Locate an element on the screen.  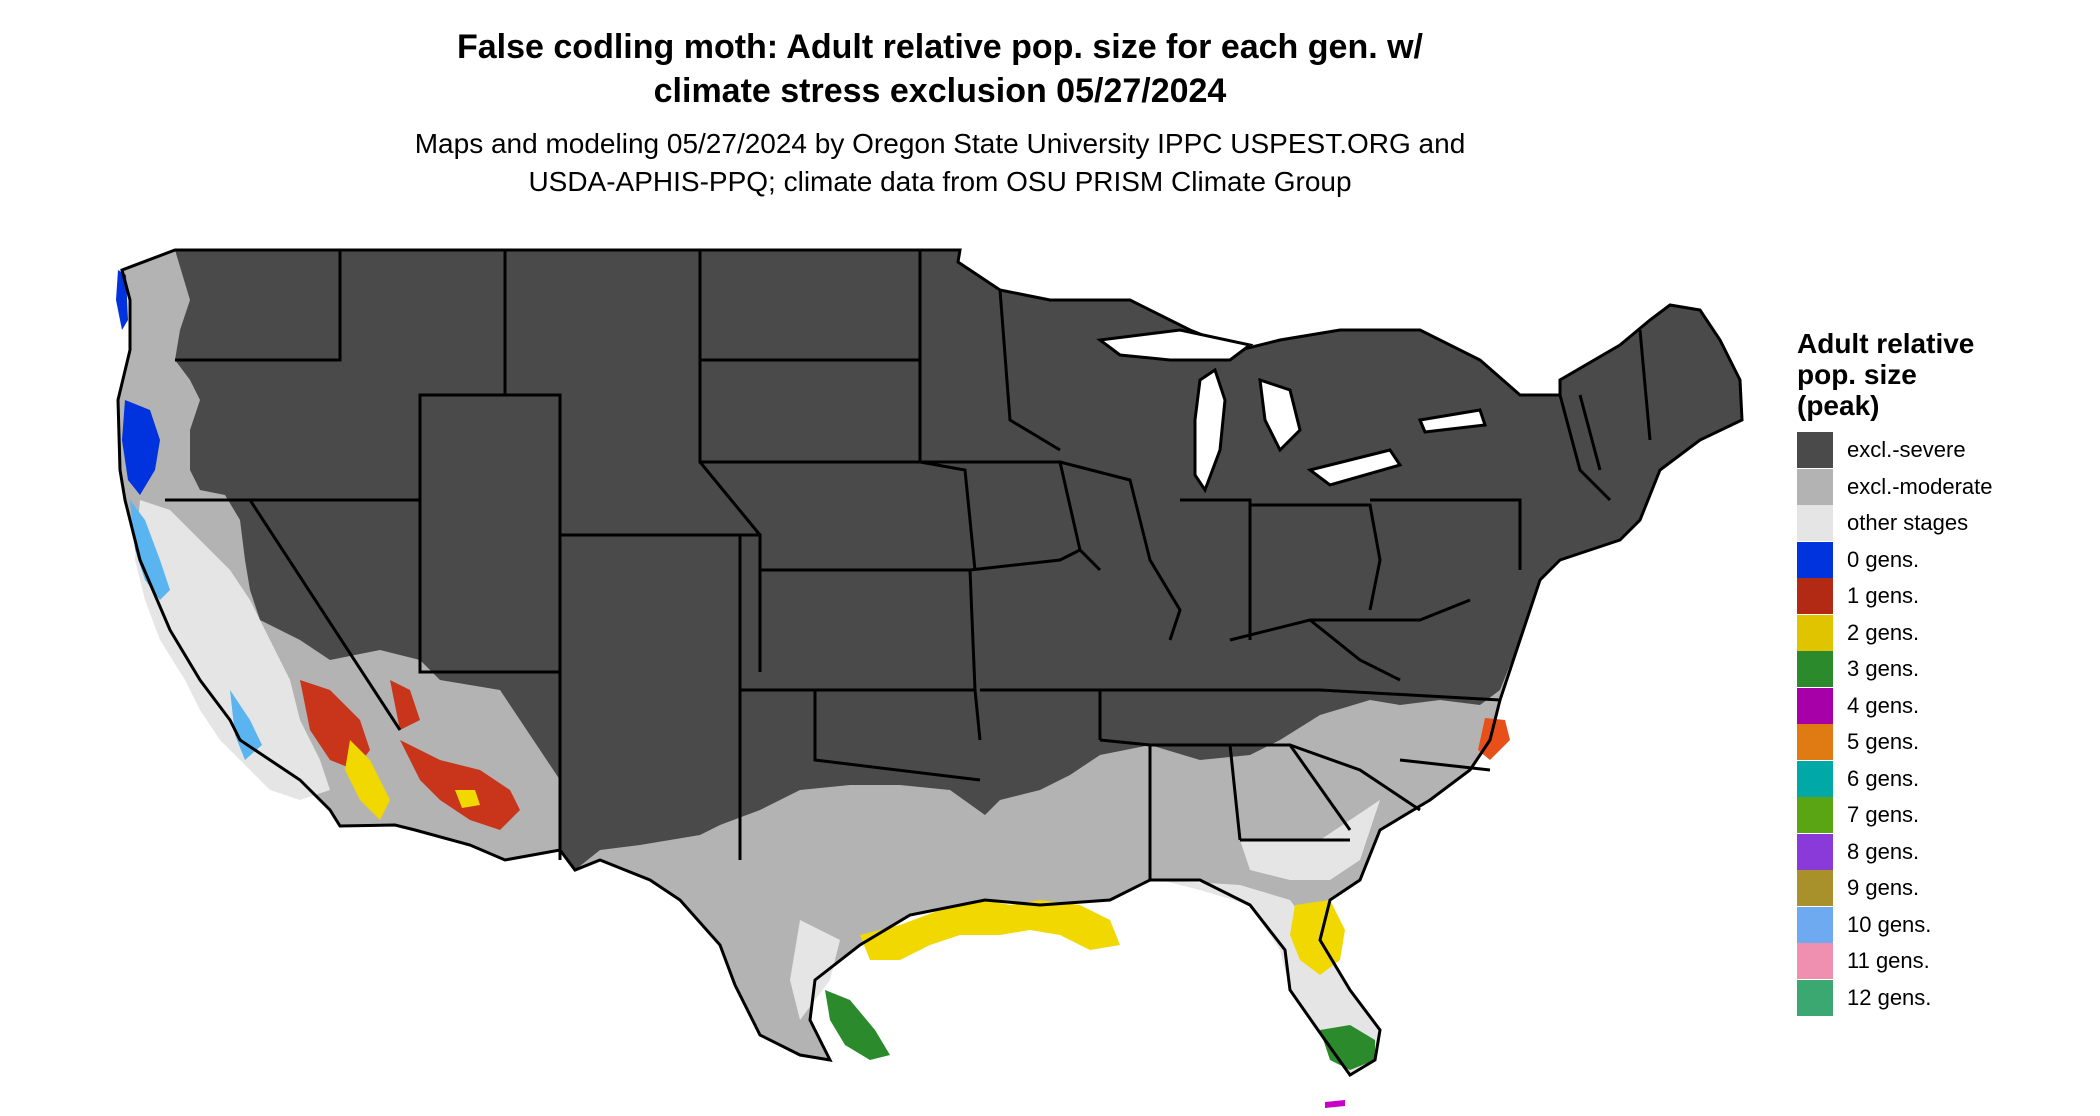
lake-ontario is located at coordinates (1452, 421).